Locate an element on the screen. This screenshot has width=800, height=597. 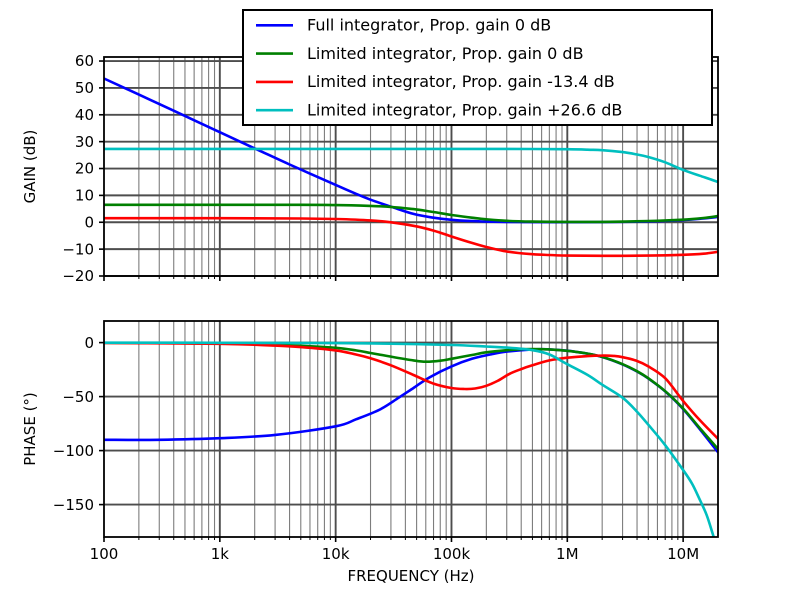
legend-item: Limited integrator, Prop. gain +26.6 dB is located at coordinates (439, 109).